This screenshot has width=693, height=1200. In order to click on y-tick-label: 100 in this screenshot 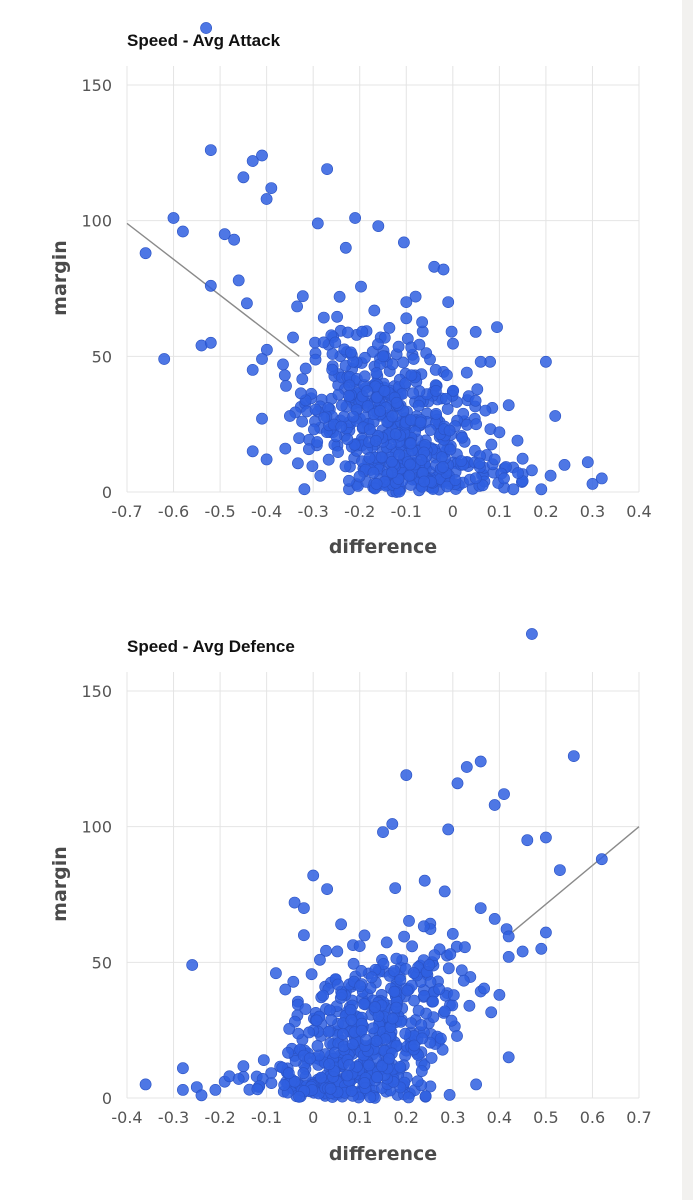, I will do `click(96, 827)`.